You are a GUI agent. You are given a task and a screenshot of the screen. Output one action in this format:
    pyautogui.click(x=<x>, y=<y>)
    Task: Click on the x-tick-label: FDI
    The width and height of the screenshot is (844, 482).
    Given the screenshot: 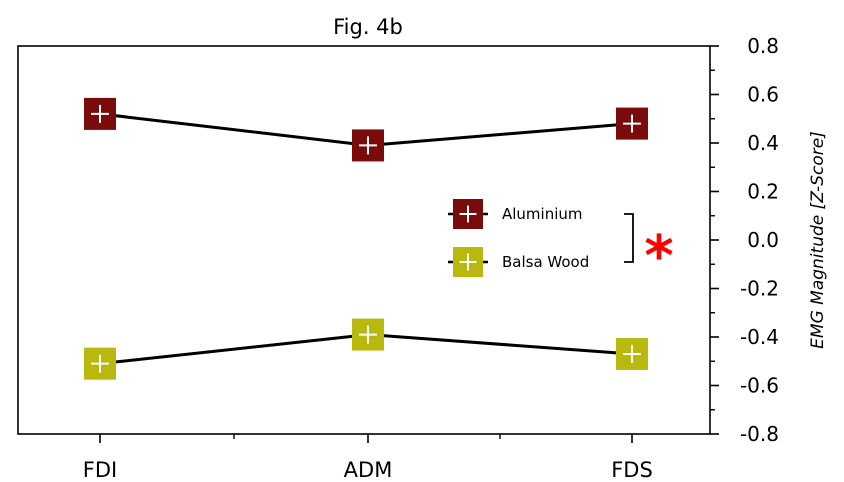 What is the action you would take?
    pyautogui.click(x=100, y=470)
    